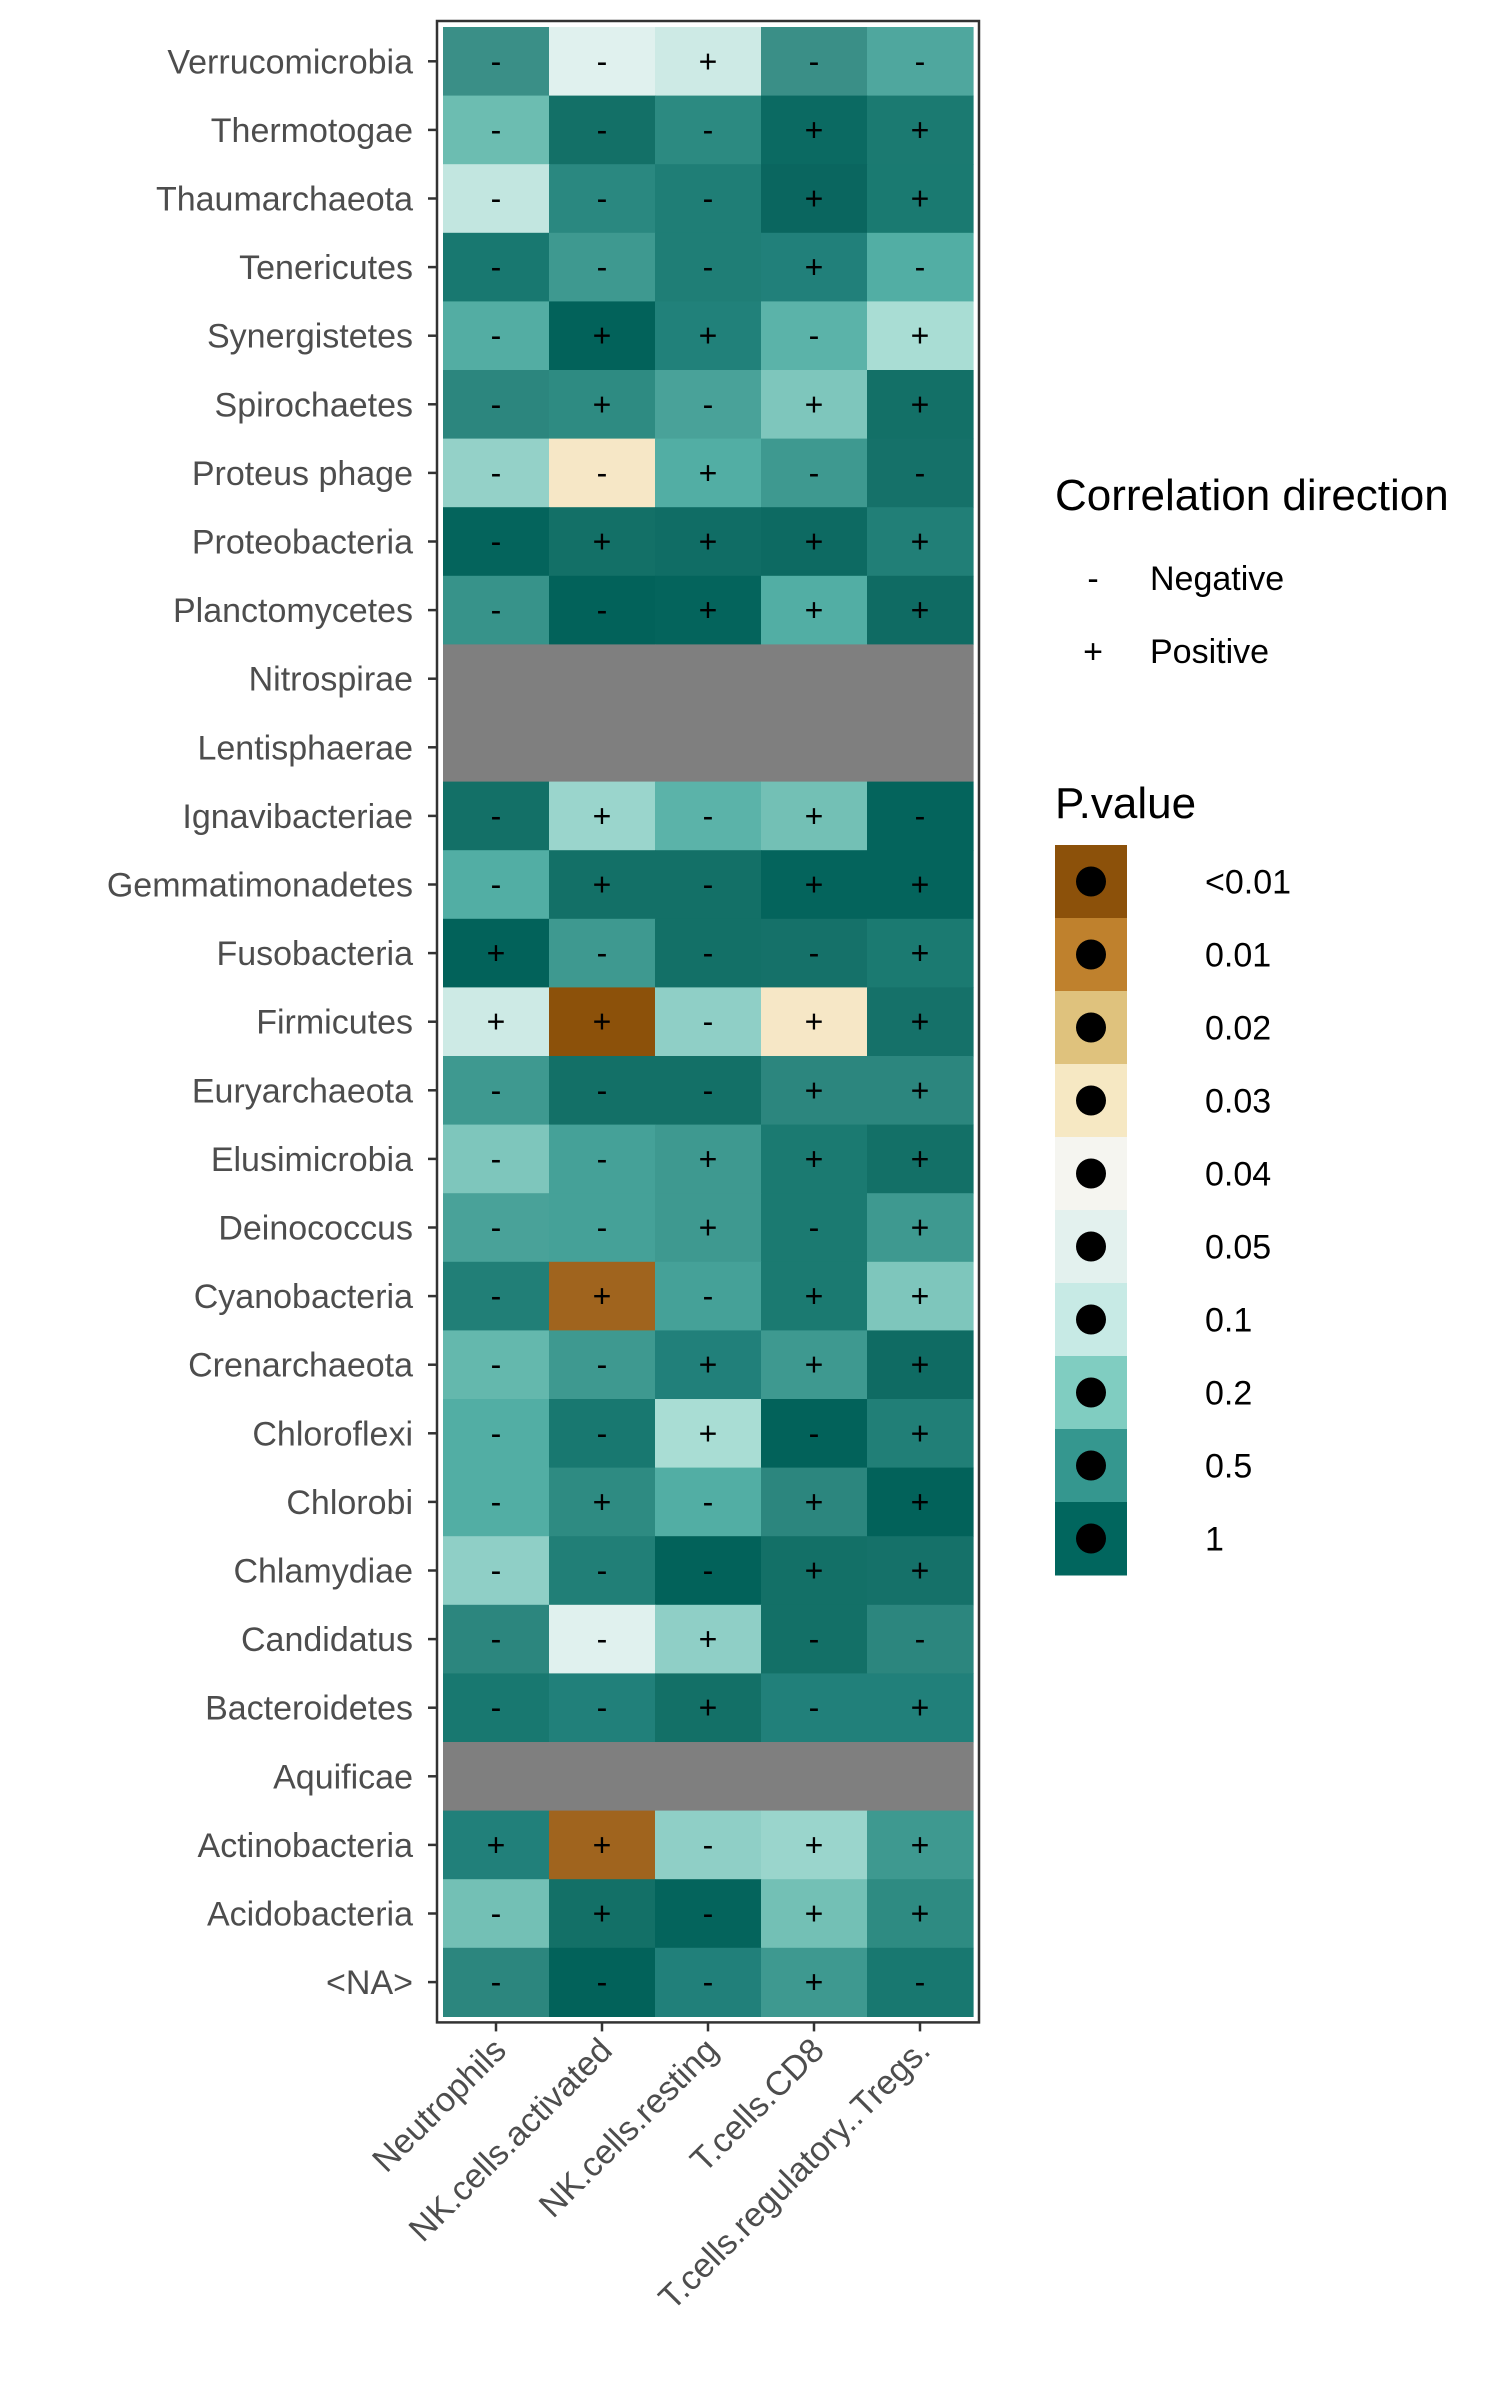 The image size is (1500, 2400). What do you see at coordinates (323, 1572) in the screenshot?
I see `y-tick-label: Chlamydiae` at bounding box center [323, 1572].